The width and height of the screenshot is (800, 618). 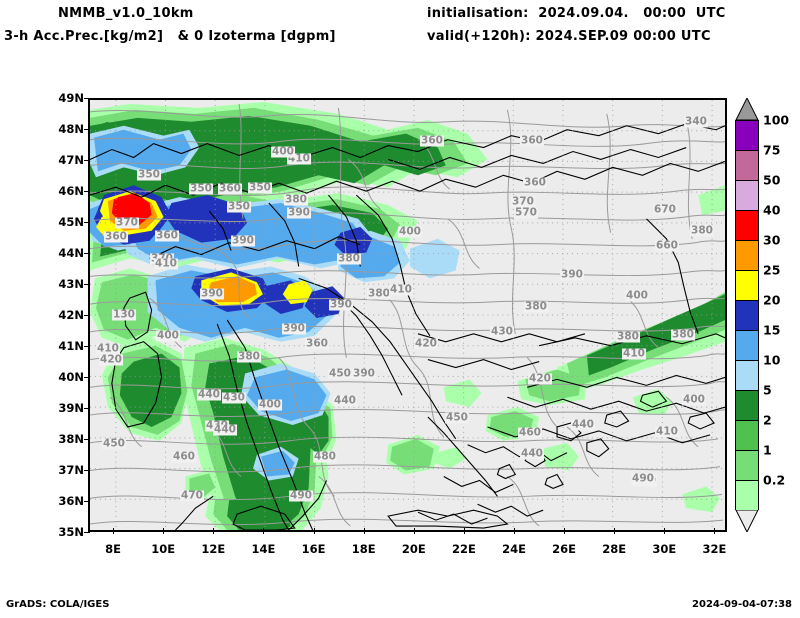 I want to click on colorbar-tick-label: 30, so click(x=772, y=240).